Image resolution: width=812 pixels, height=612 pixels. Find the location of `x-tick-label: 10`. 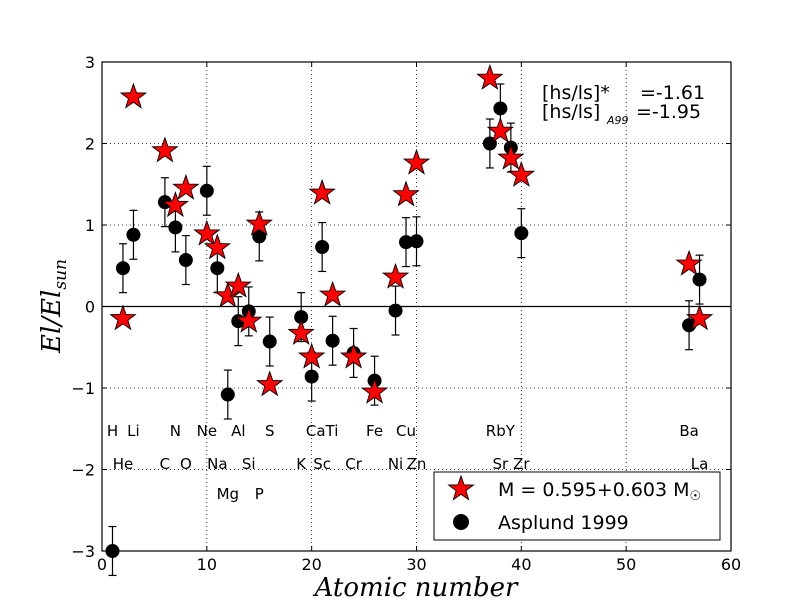

x-tick-label: 10 is located at coordinates (207, 564).